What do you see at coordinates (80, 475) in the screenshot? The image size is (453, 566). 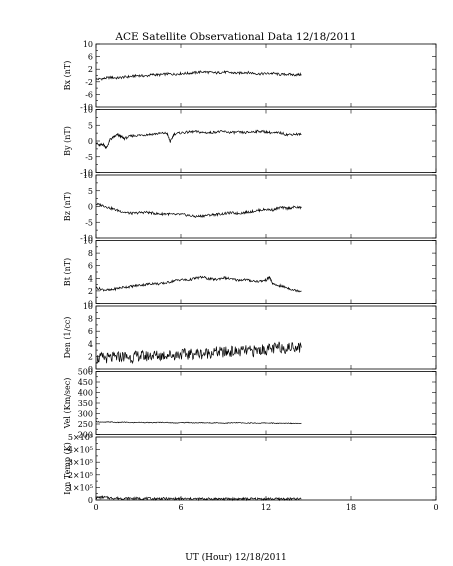 I see `y-tick-label: 2×10⁵` at bounding box center [80, 475].